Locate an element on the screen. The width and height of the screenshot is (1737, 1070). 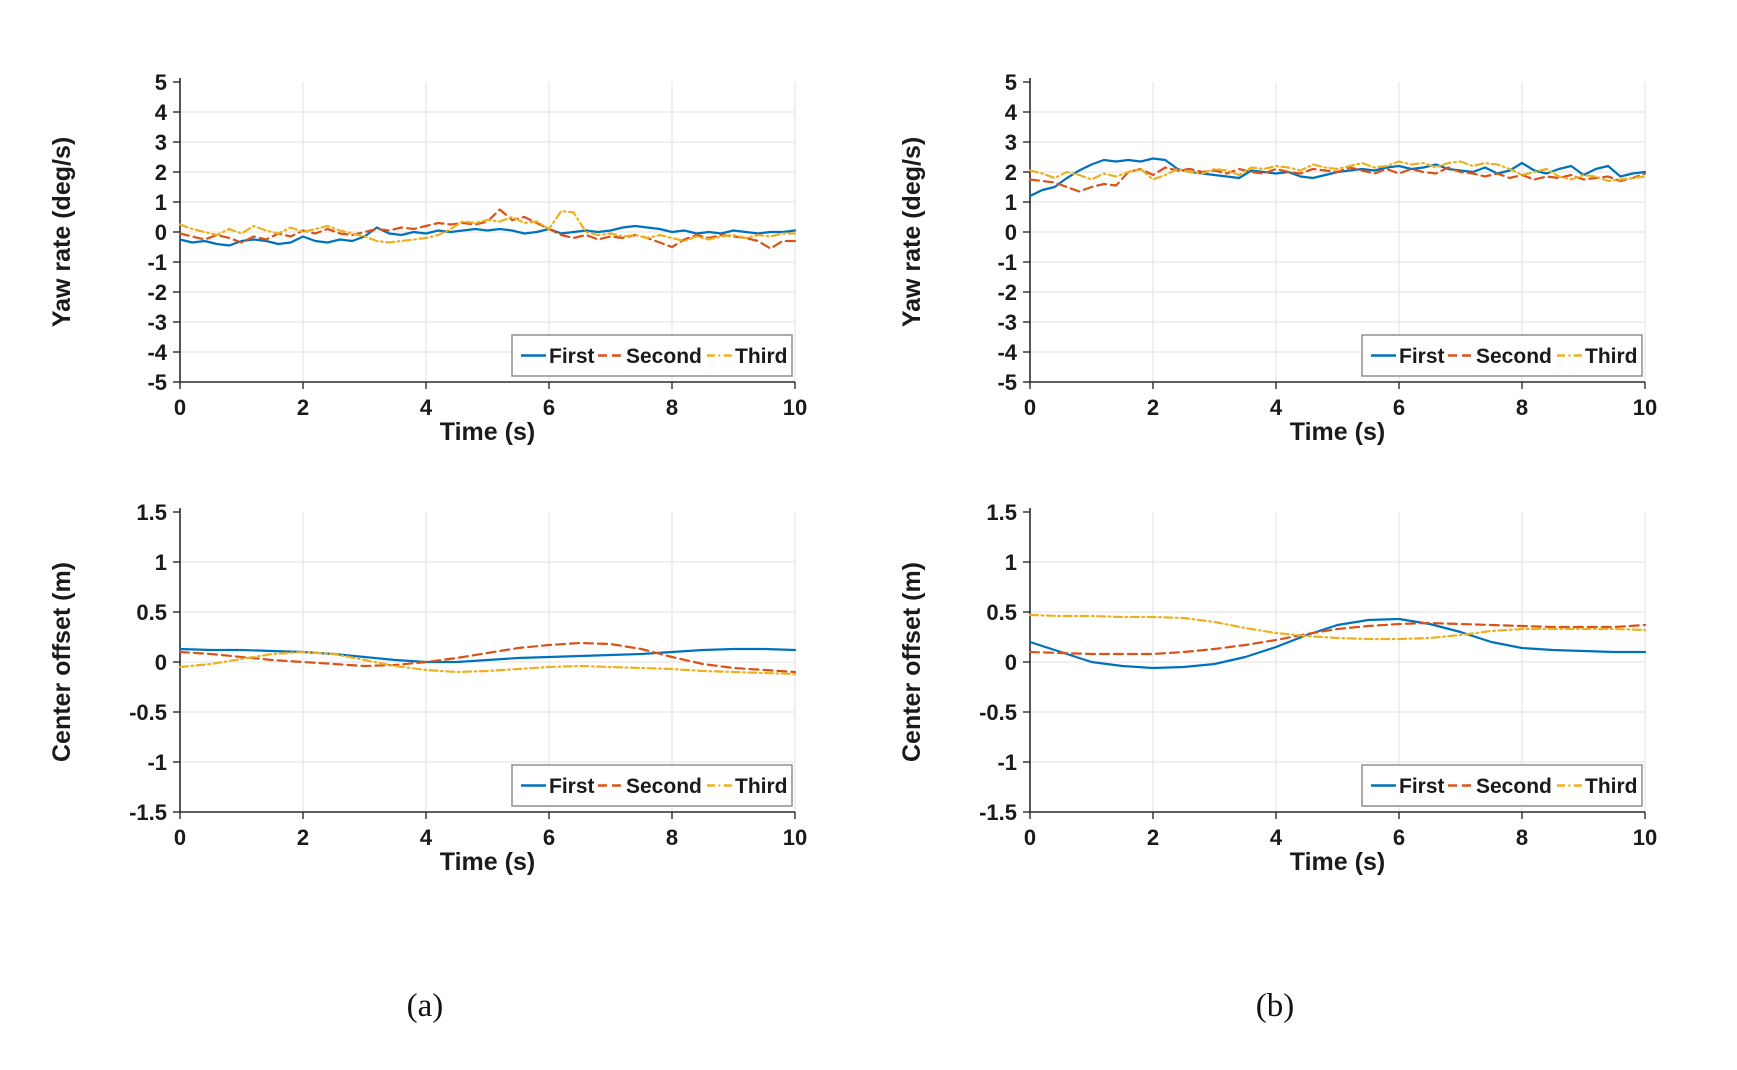
svg-text: 5 is located at coordinates (161, 82).